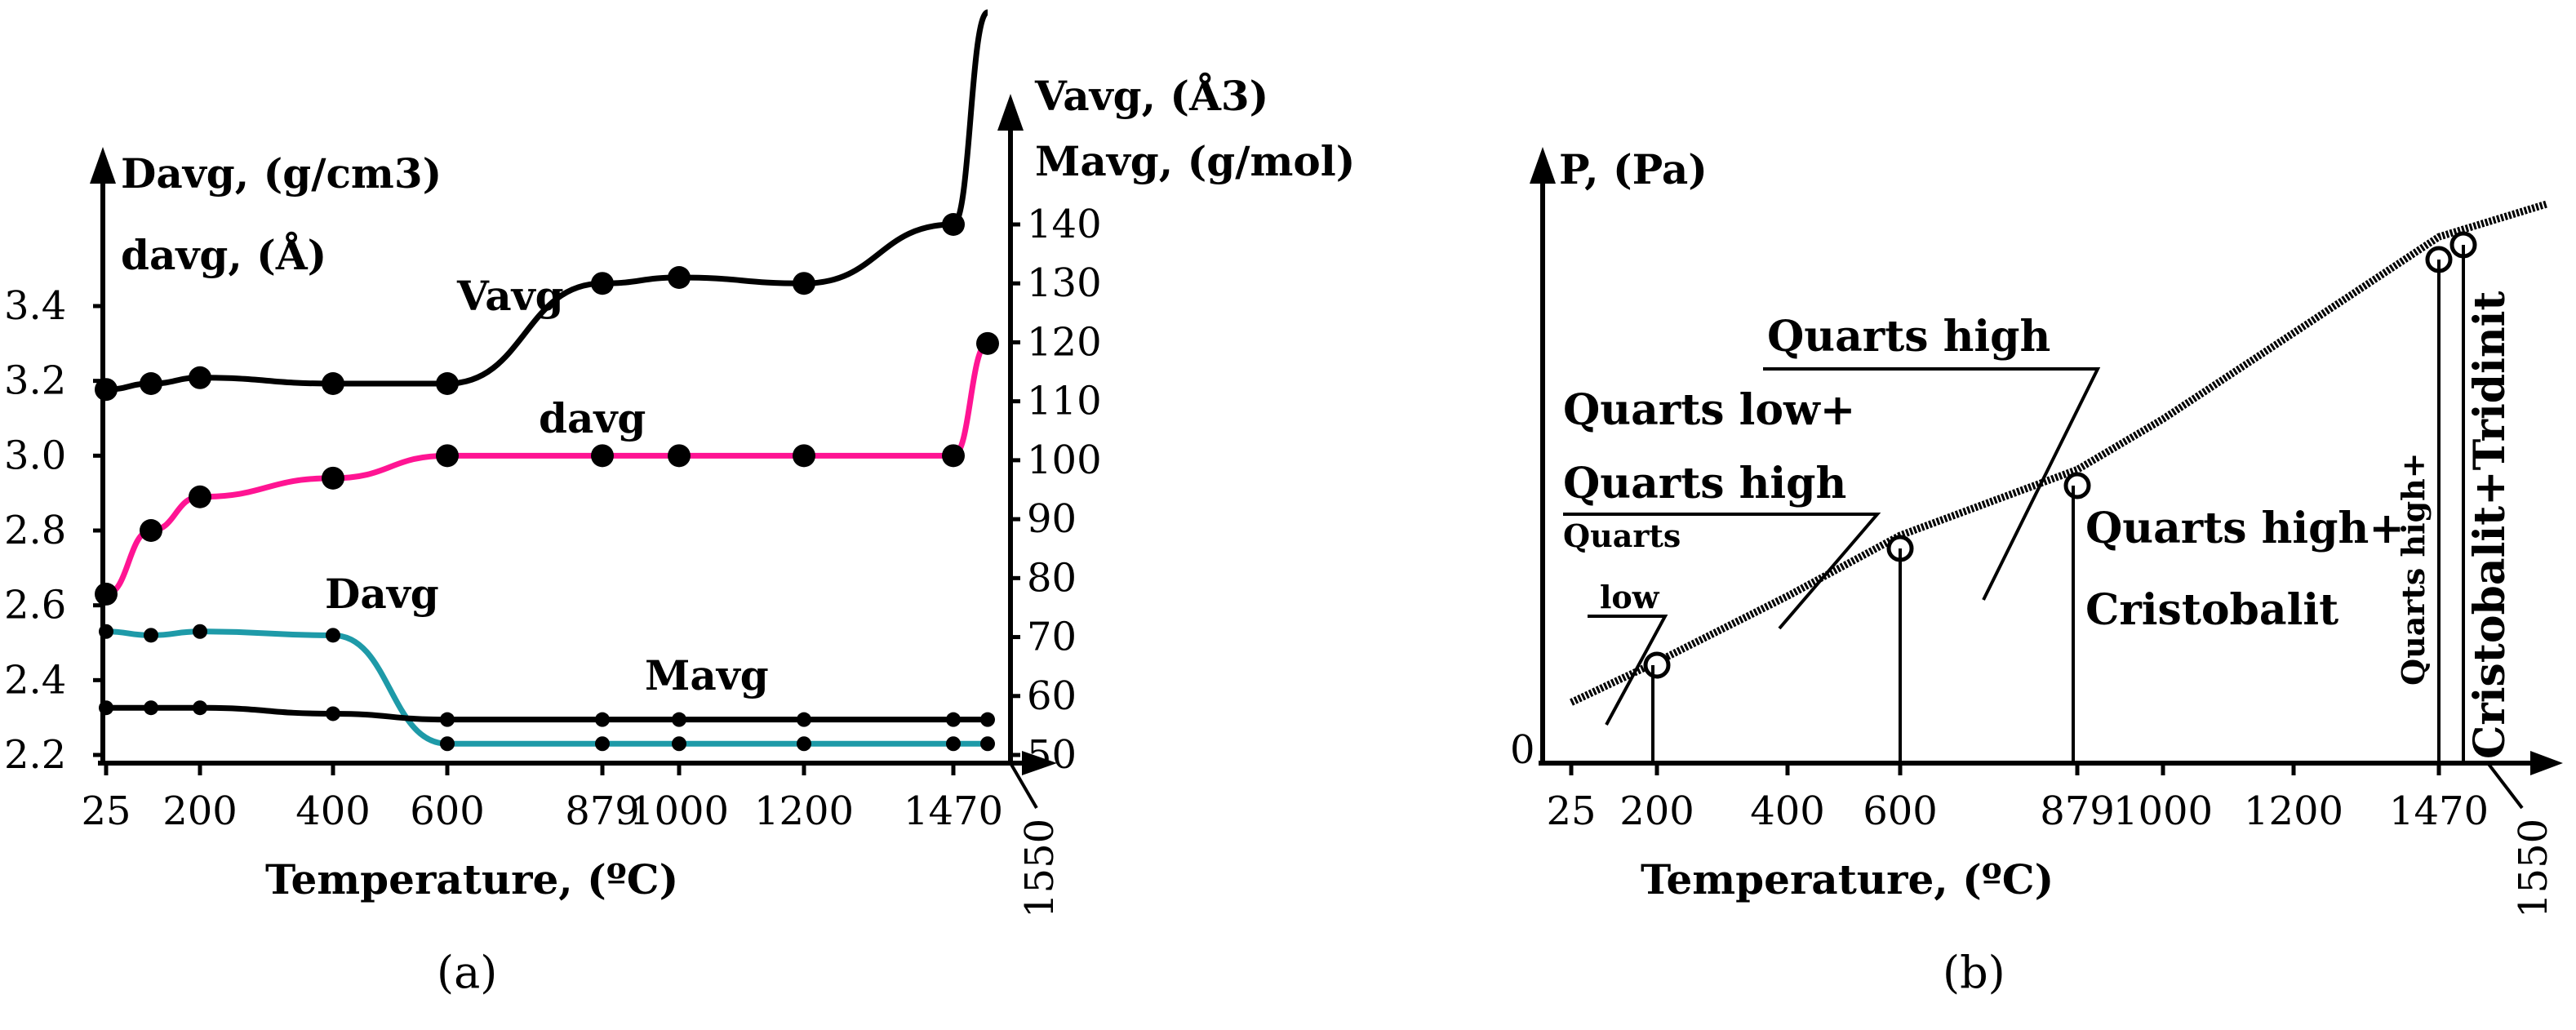 This screenshot has width=2576, height=1030. Describe the element at coordinates (2533, 868) in the screenshot. I see `b-x-tick-label: 1550` at that location.